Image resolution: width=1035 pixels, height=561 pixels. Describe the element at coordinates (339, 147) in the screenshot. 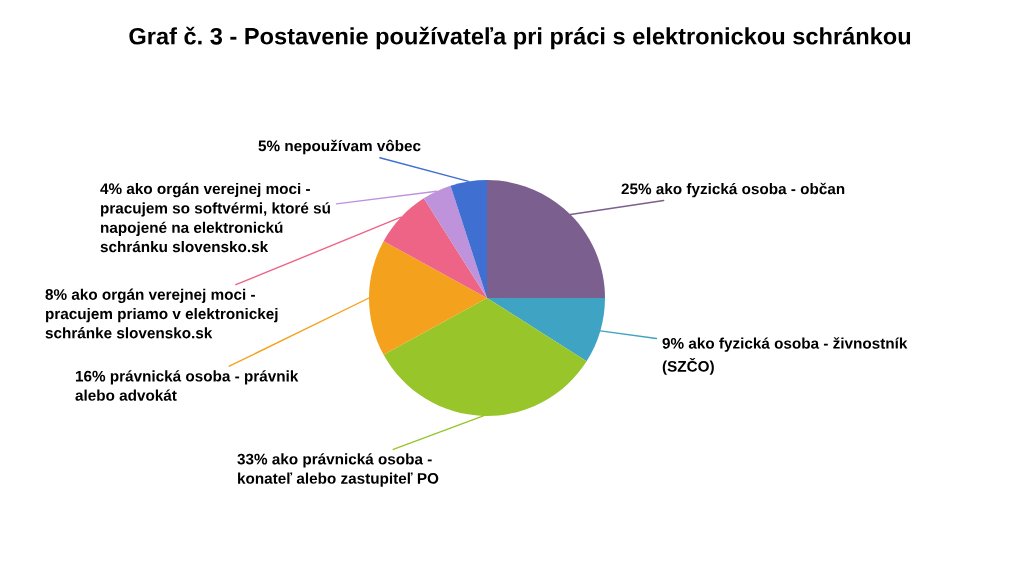

I see `slice-label: 5% nepoužívam vôbec` at that location.